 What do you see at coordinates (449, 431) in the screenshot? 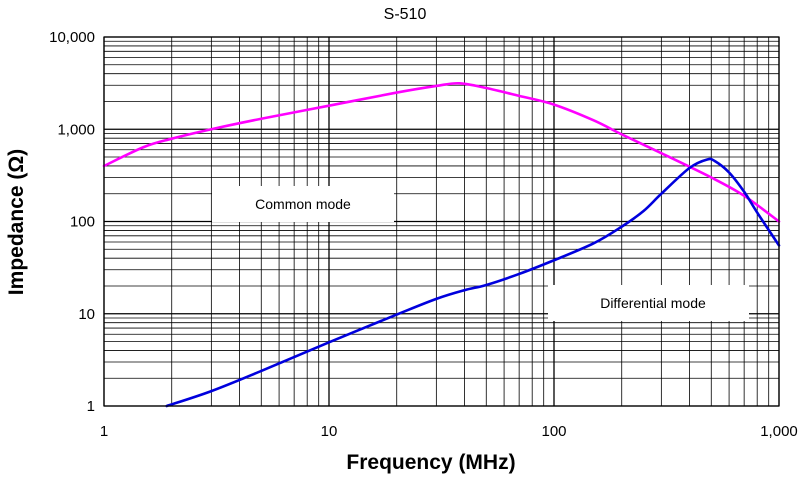
I see `x-tick-labels: 1 10 100 1,000` at bounding box center [449, 431].